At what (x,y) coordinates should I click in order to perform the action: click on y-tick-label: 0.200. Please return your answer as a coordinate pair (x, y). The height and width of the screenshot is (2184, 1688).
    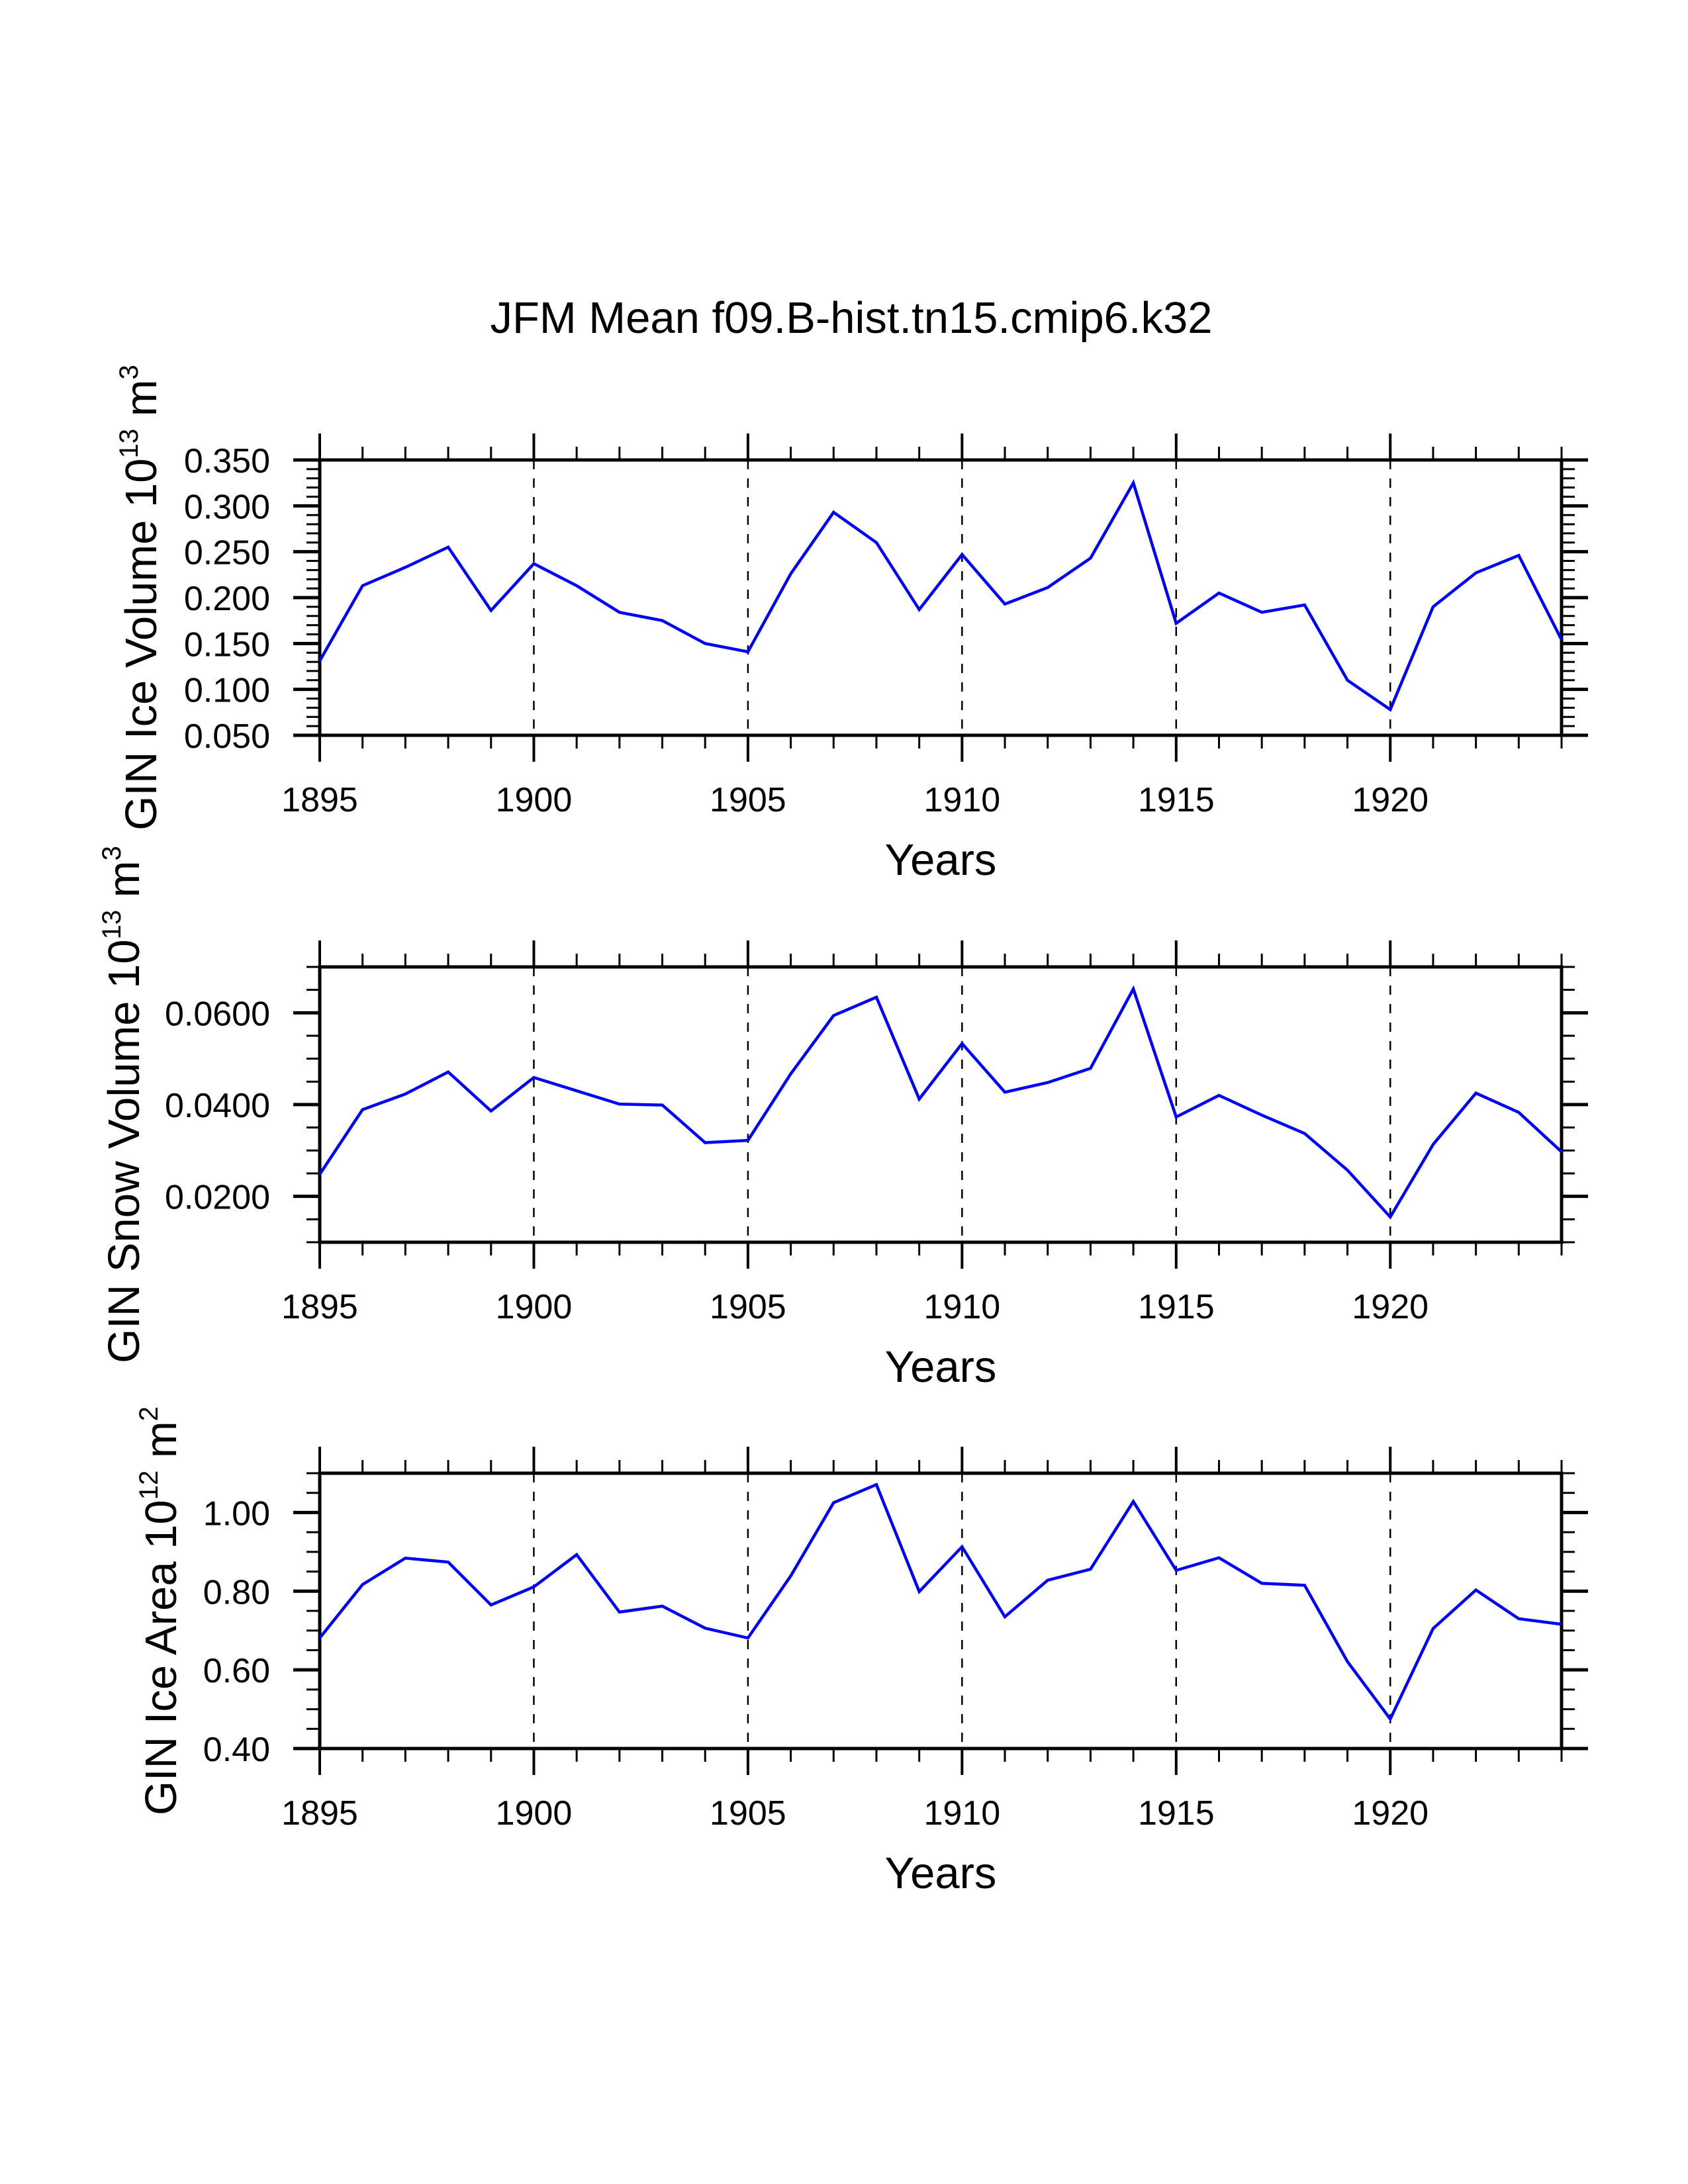
    Looking at the image, I should click on (227, 599).